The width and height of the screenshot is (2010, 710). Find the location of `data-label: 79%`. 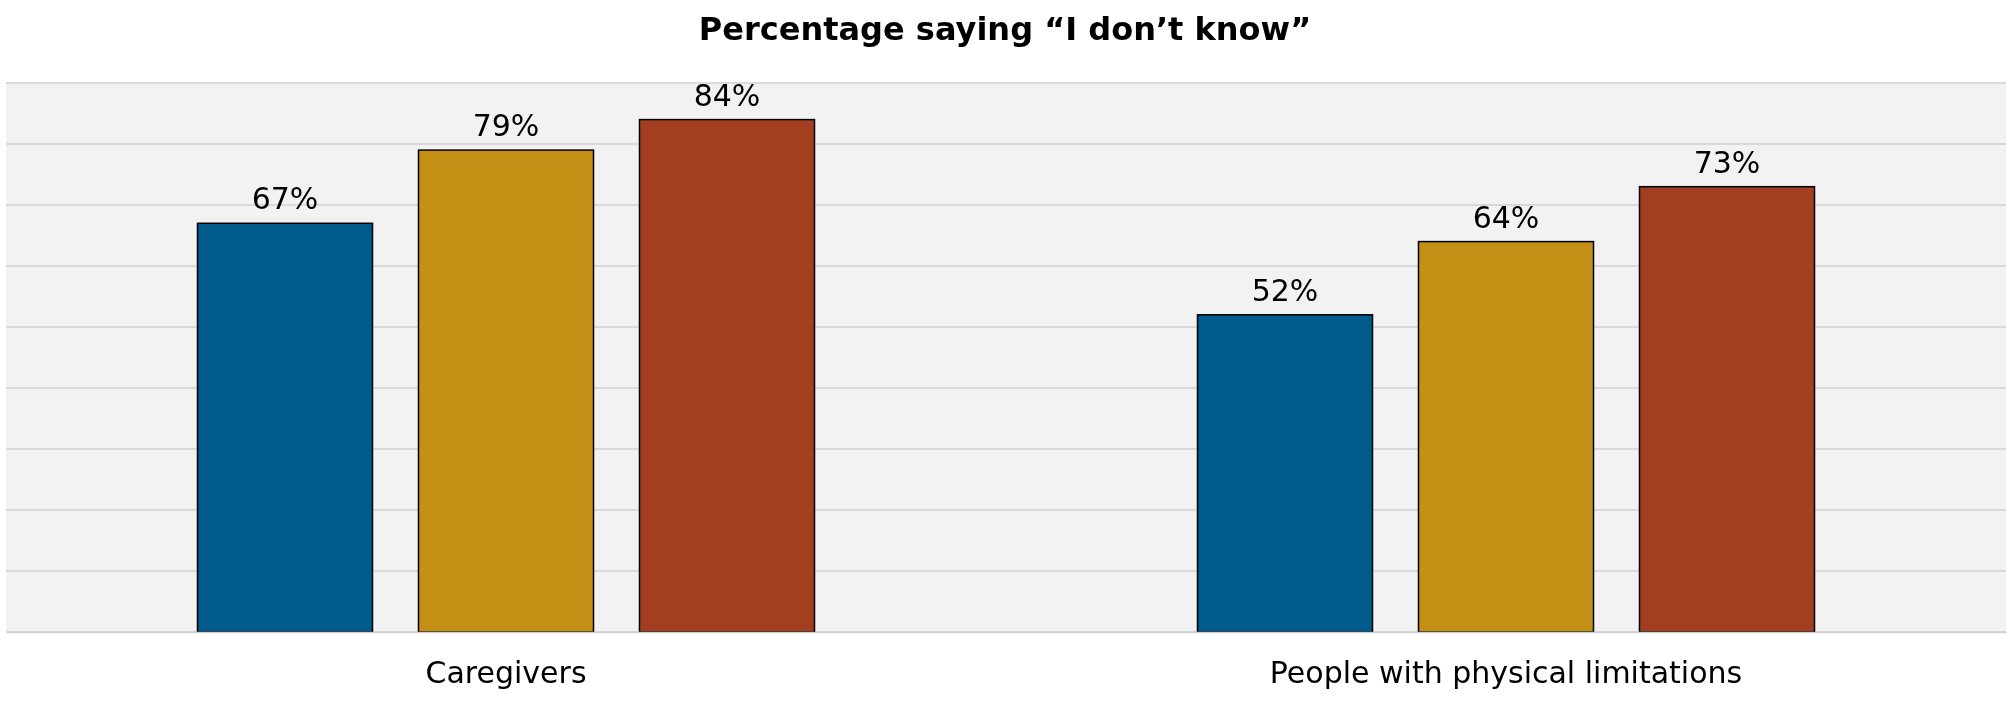

data-label: 79% is located at coordinates (506, 126).